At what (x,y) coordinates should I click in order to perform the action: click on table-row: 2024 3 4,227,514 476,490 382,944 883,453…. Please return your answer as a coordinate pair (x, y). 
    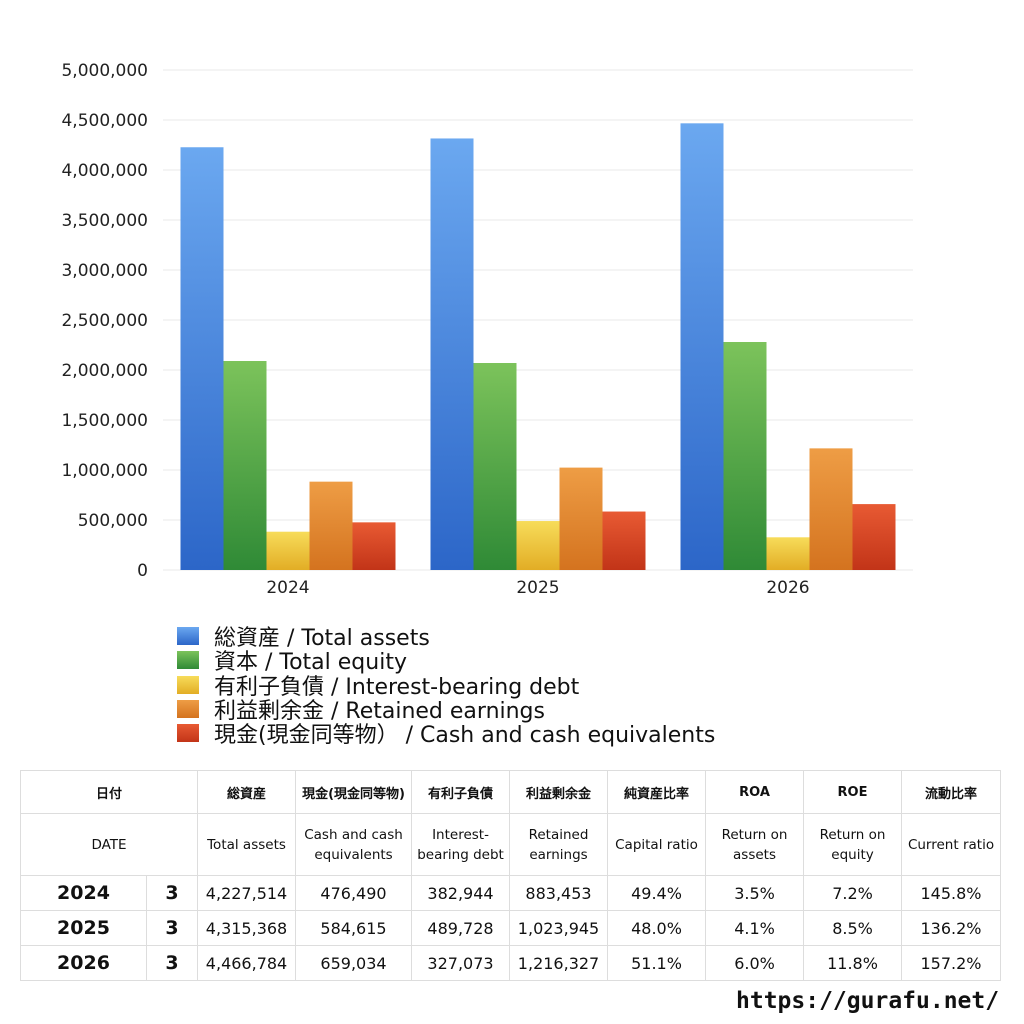
    Looking at the image, I should click on (511, 893).